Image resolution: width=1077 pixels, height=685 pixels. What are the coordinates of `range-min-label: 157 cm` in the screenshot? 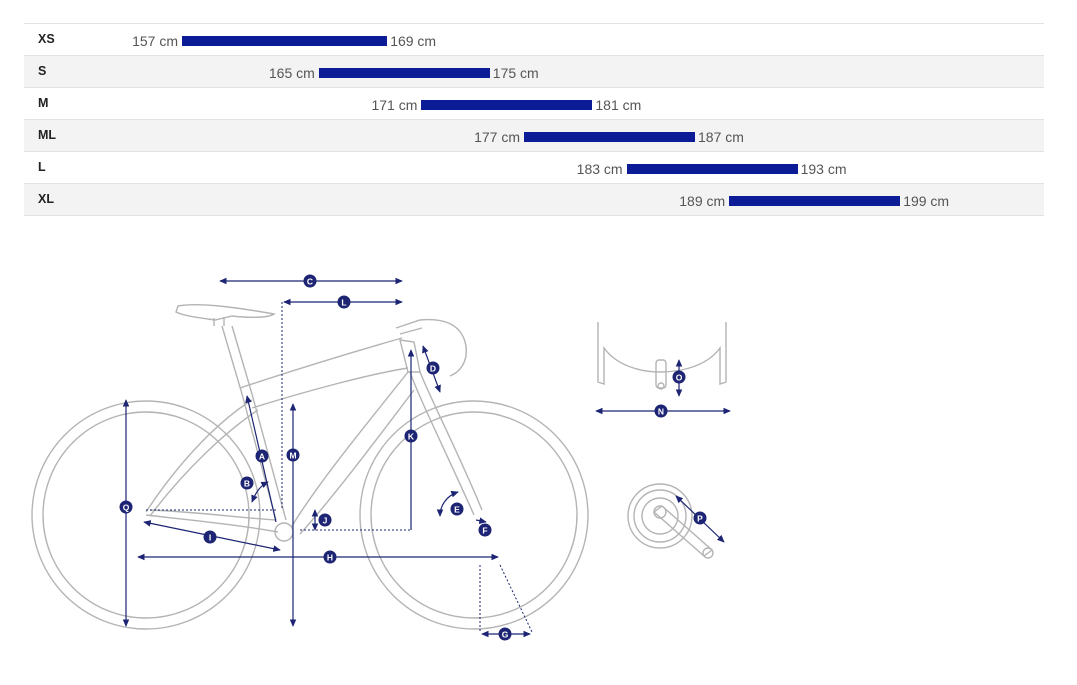 It's located at (155, 41).